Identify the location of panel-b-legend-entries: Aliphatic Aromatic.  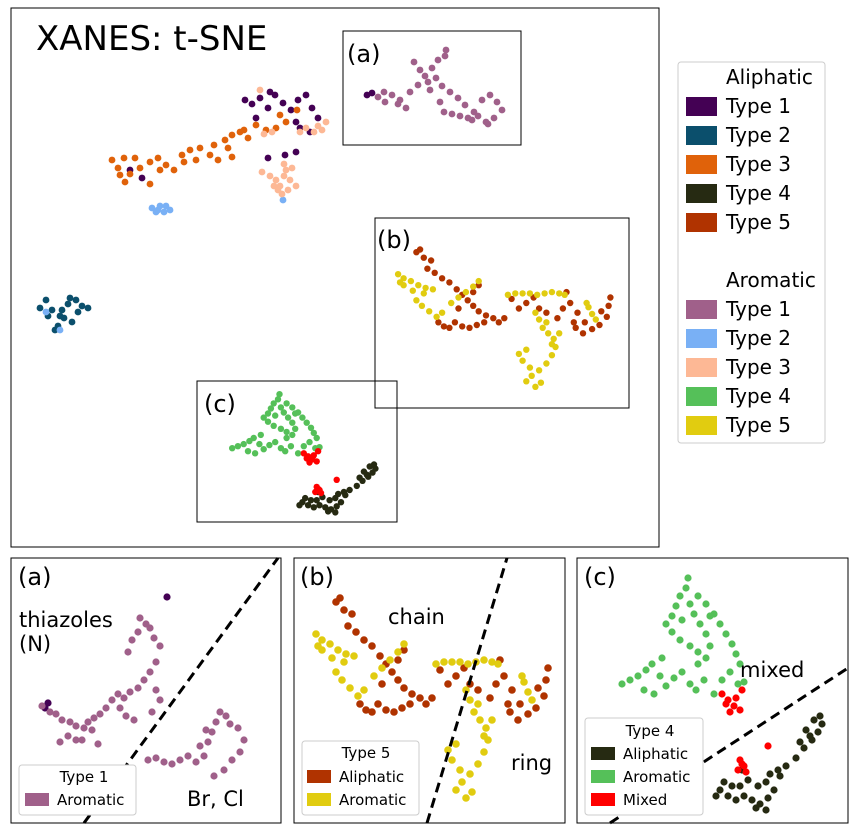
(356, 788).